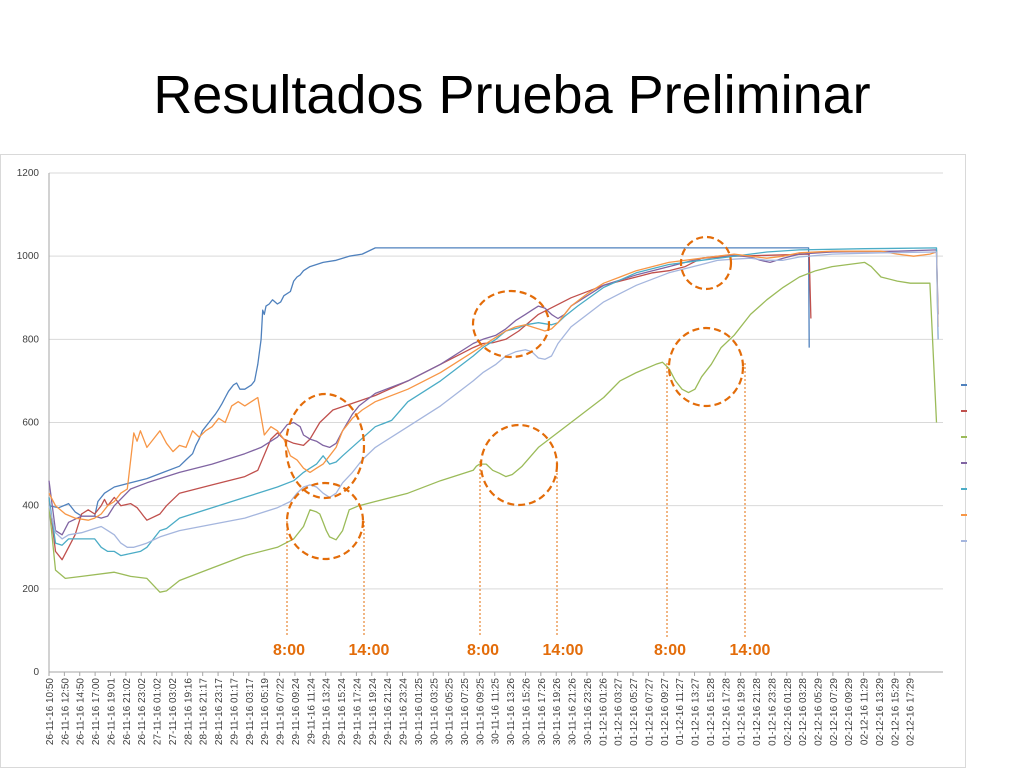 The width and height of the screenshot is (1024, 769). Describe the element at coordinates (50, 712) in the screenshot. I see `x-tick-label: 26-11-16 10:50` at that location.